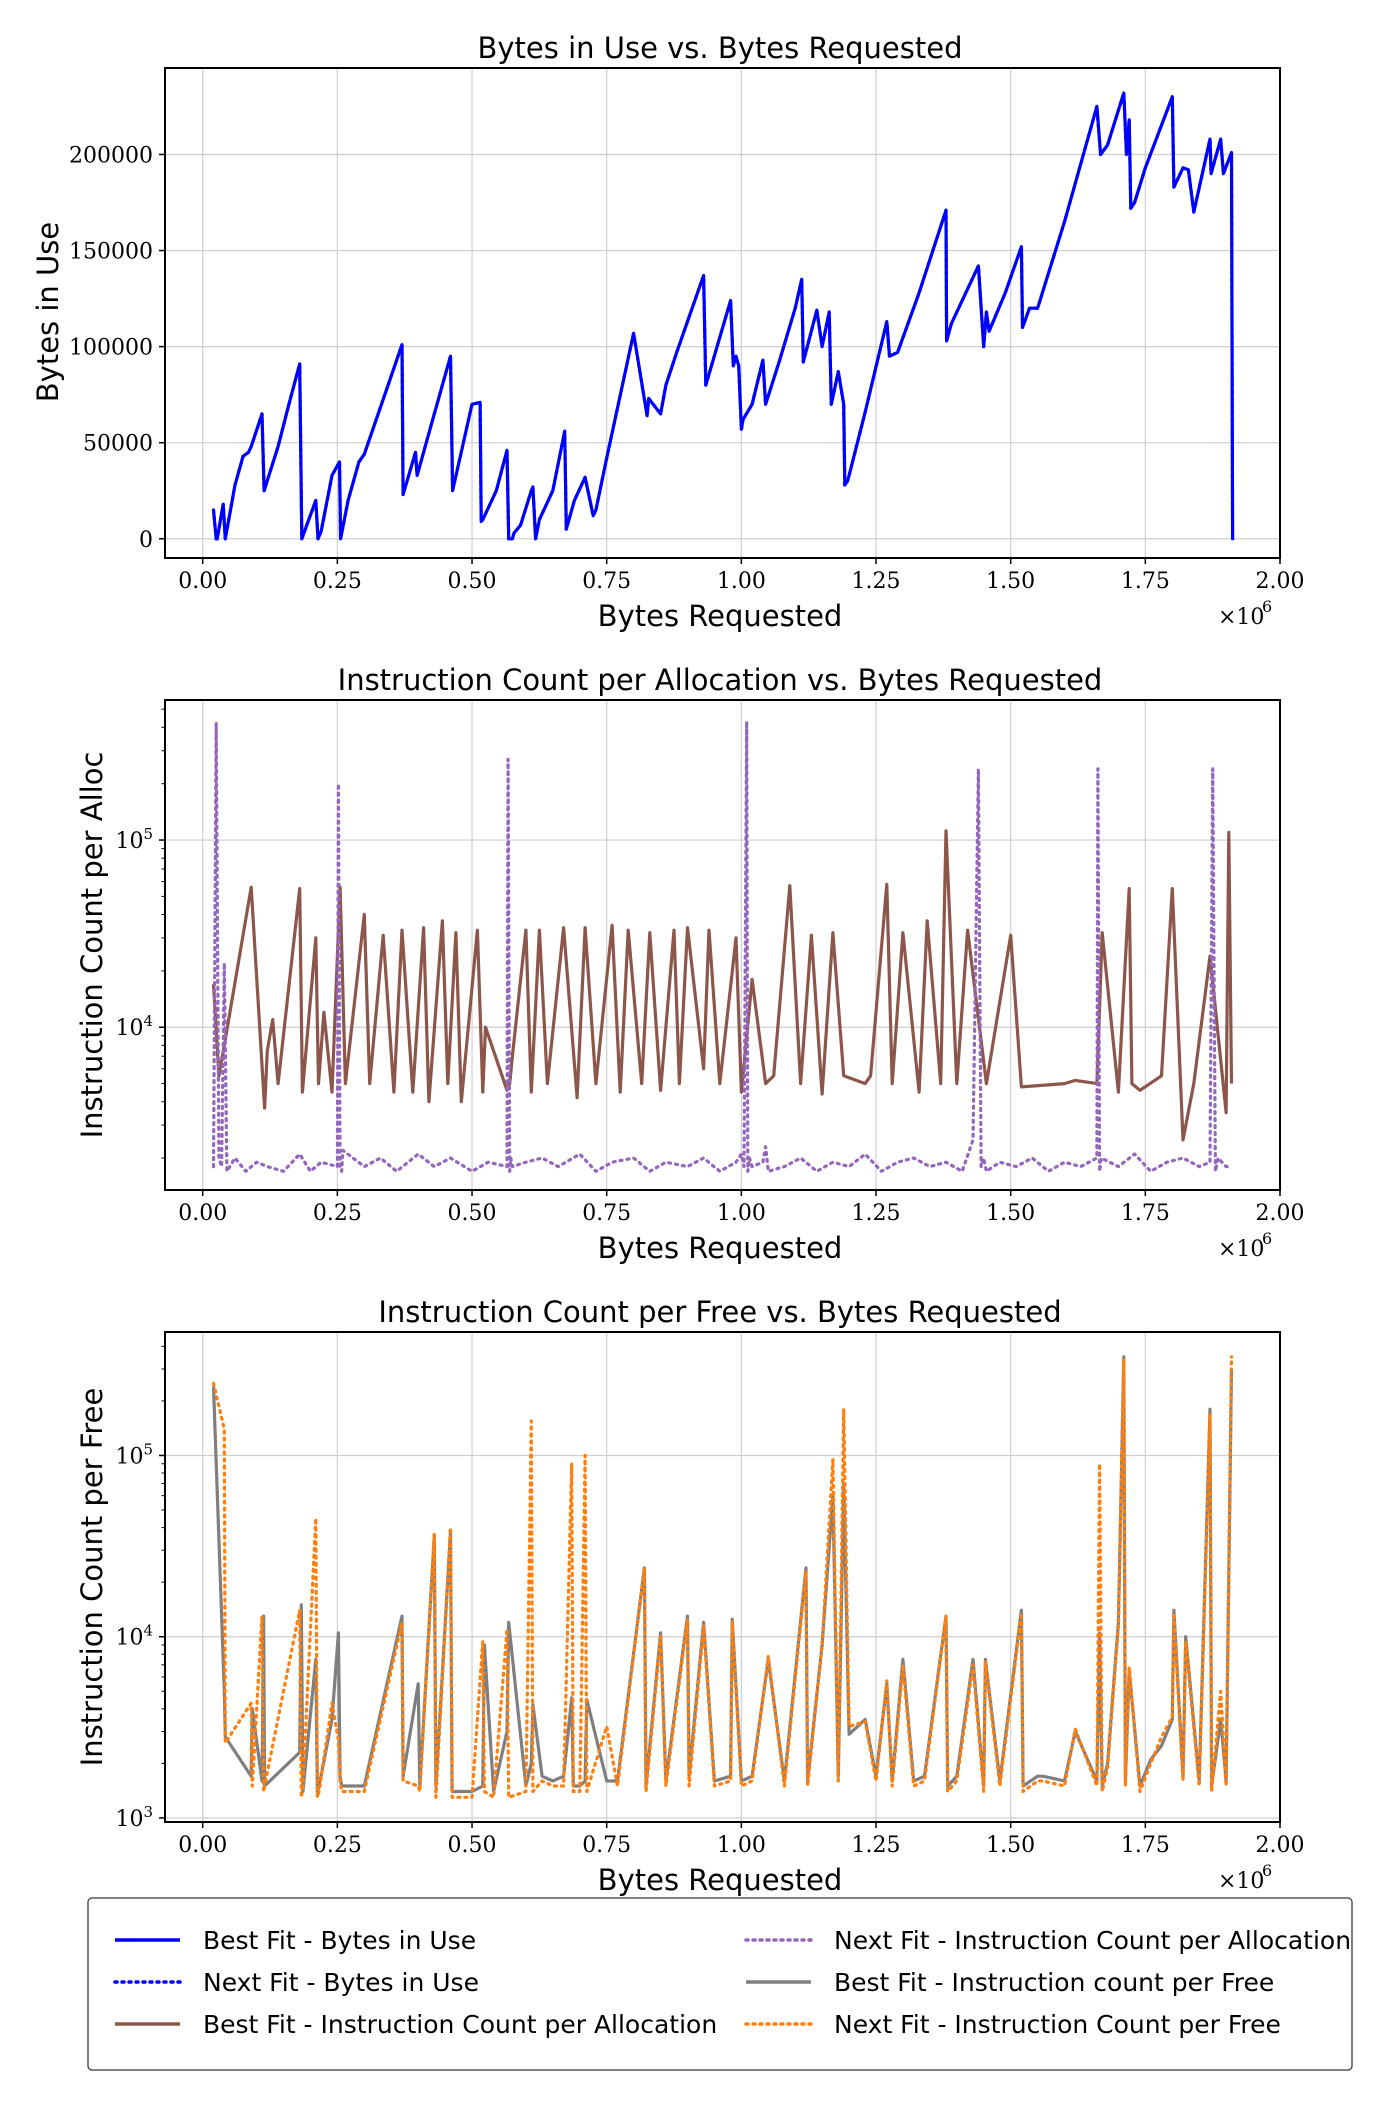  What do you see at coordinates (111, 348) in the screenshot?
I see `y-tick-label: 100000` at bounding box center [111, 348].